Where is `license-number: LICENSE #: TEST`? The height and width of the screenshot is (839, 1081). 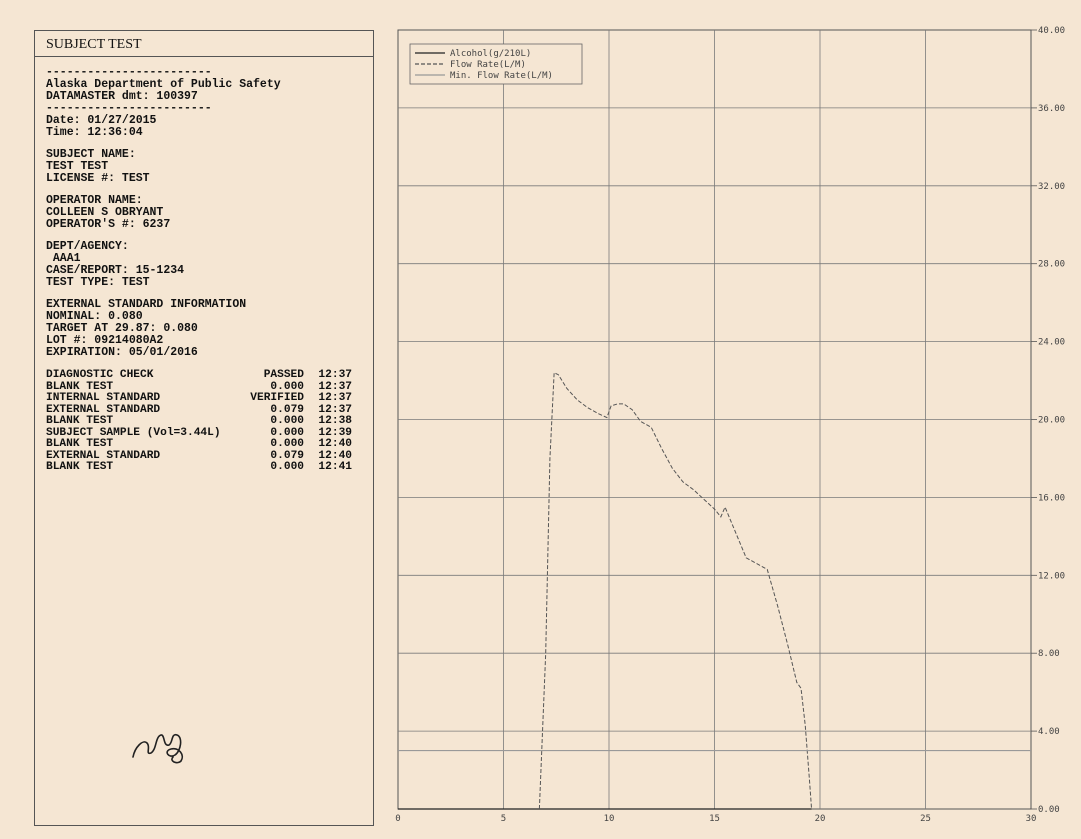 license-number: LICENSE #: TEST is located at coordinates (98, 178).